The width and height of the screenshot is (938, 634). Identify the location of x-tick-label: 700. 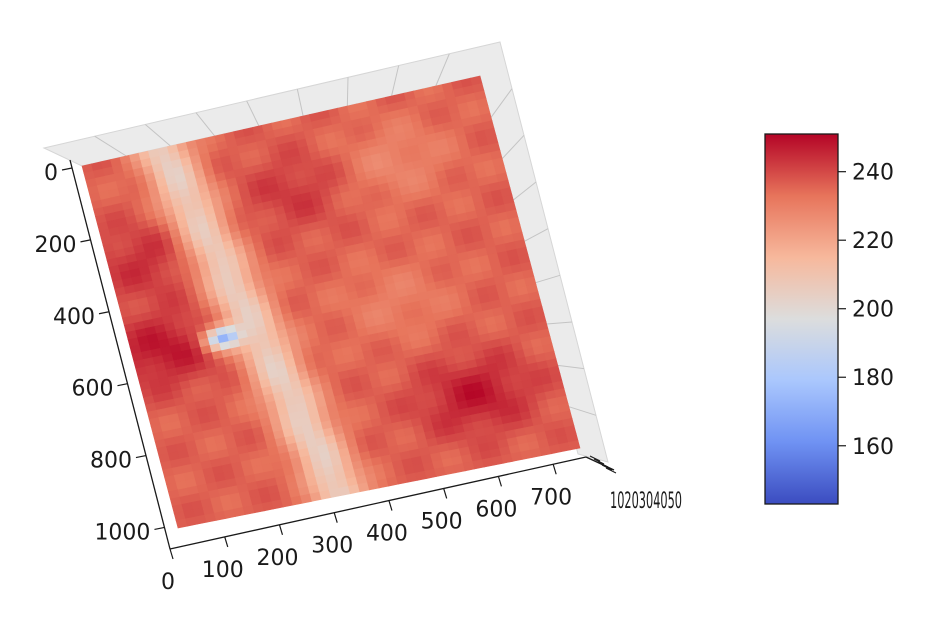
(551, 497).